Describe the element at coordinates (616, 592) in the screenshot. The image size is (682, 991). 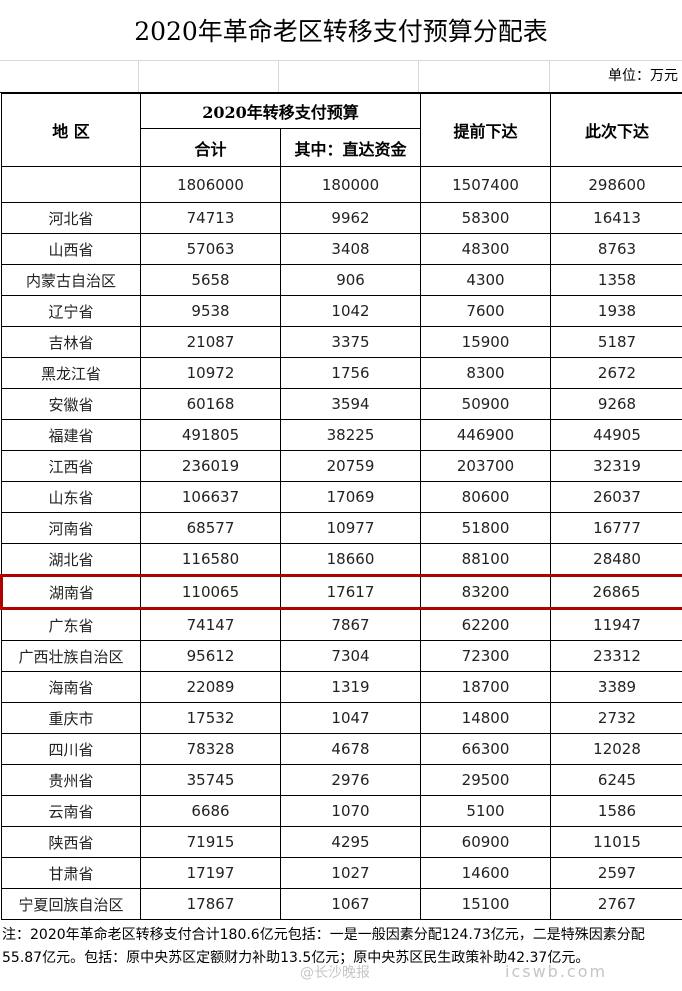
I see `value-cell: 26865` at that location.